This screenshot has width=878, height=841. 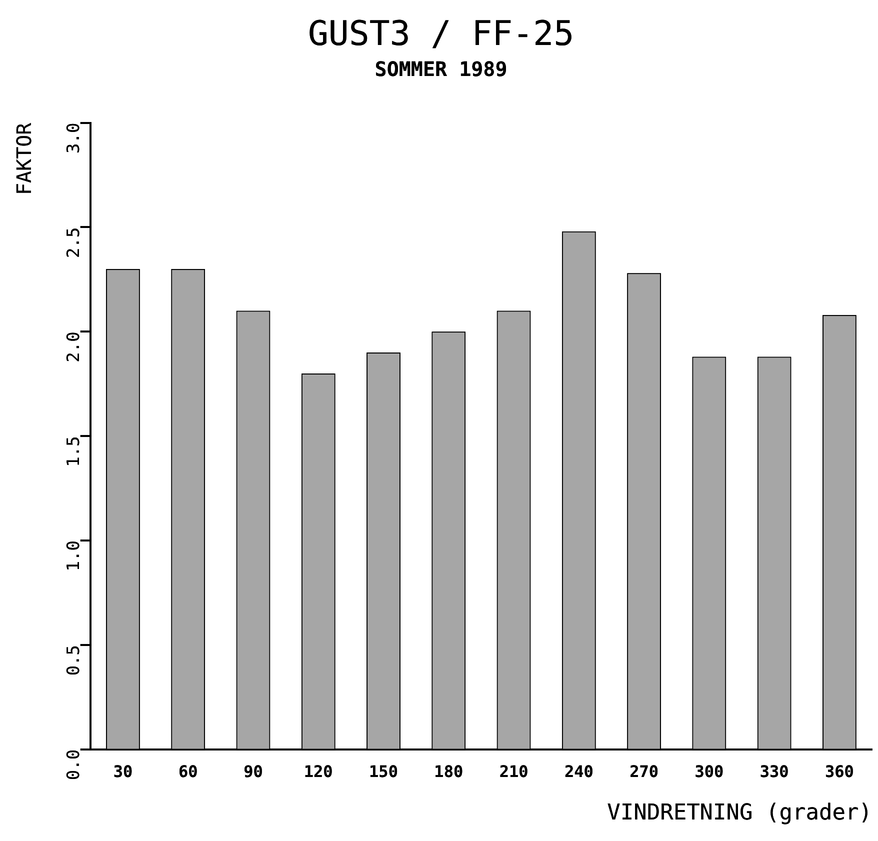 I want to click on x-tick-label: 360, so click(x=839, y=772).